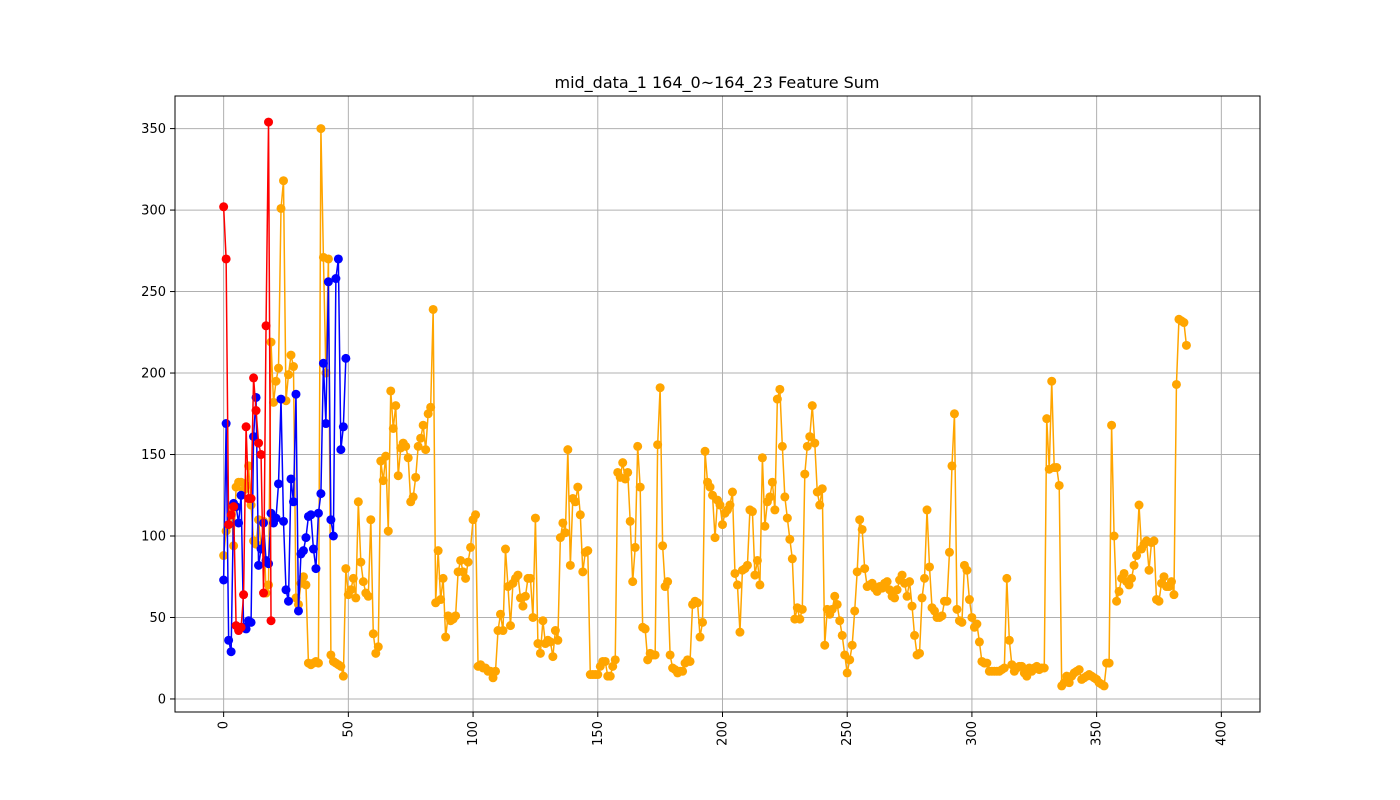  I want to click on x-tick-label: 300, so click(972, 733).